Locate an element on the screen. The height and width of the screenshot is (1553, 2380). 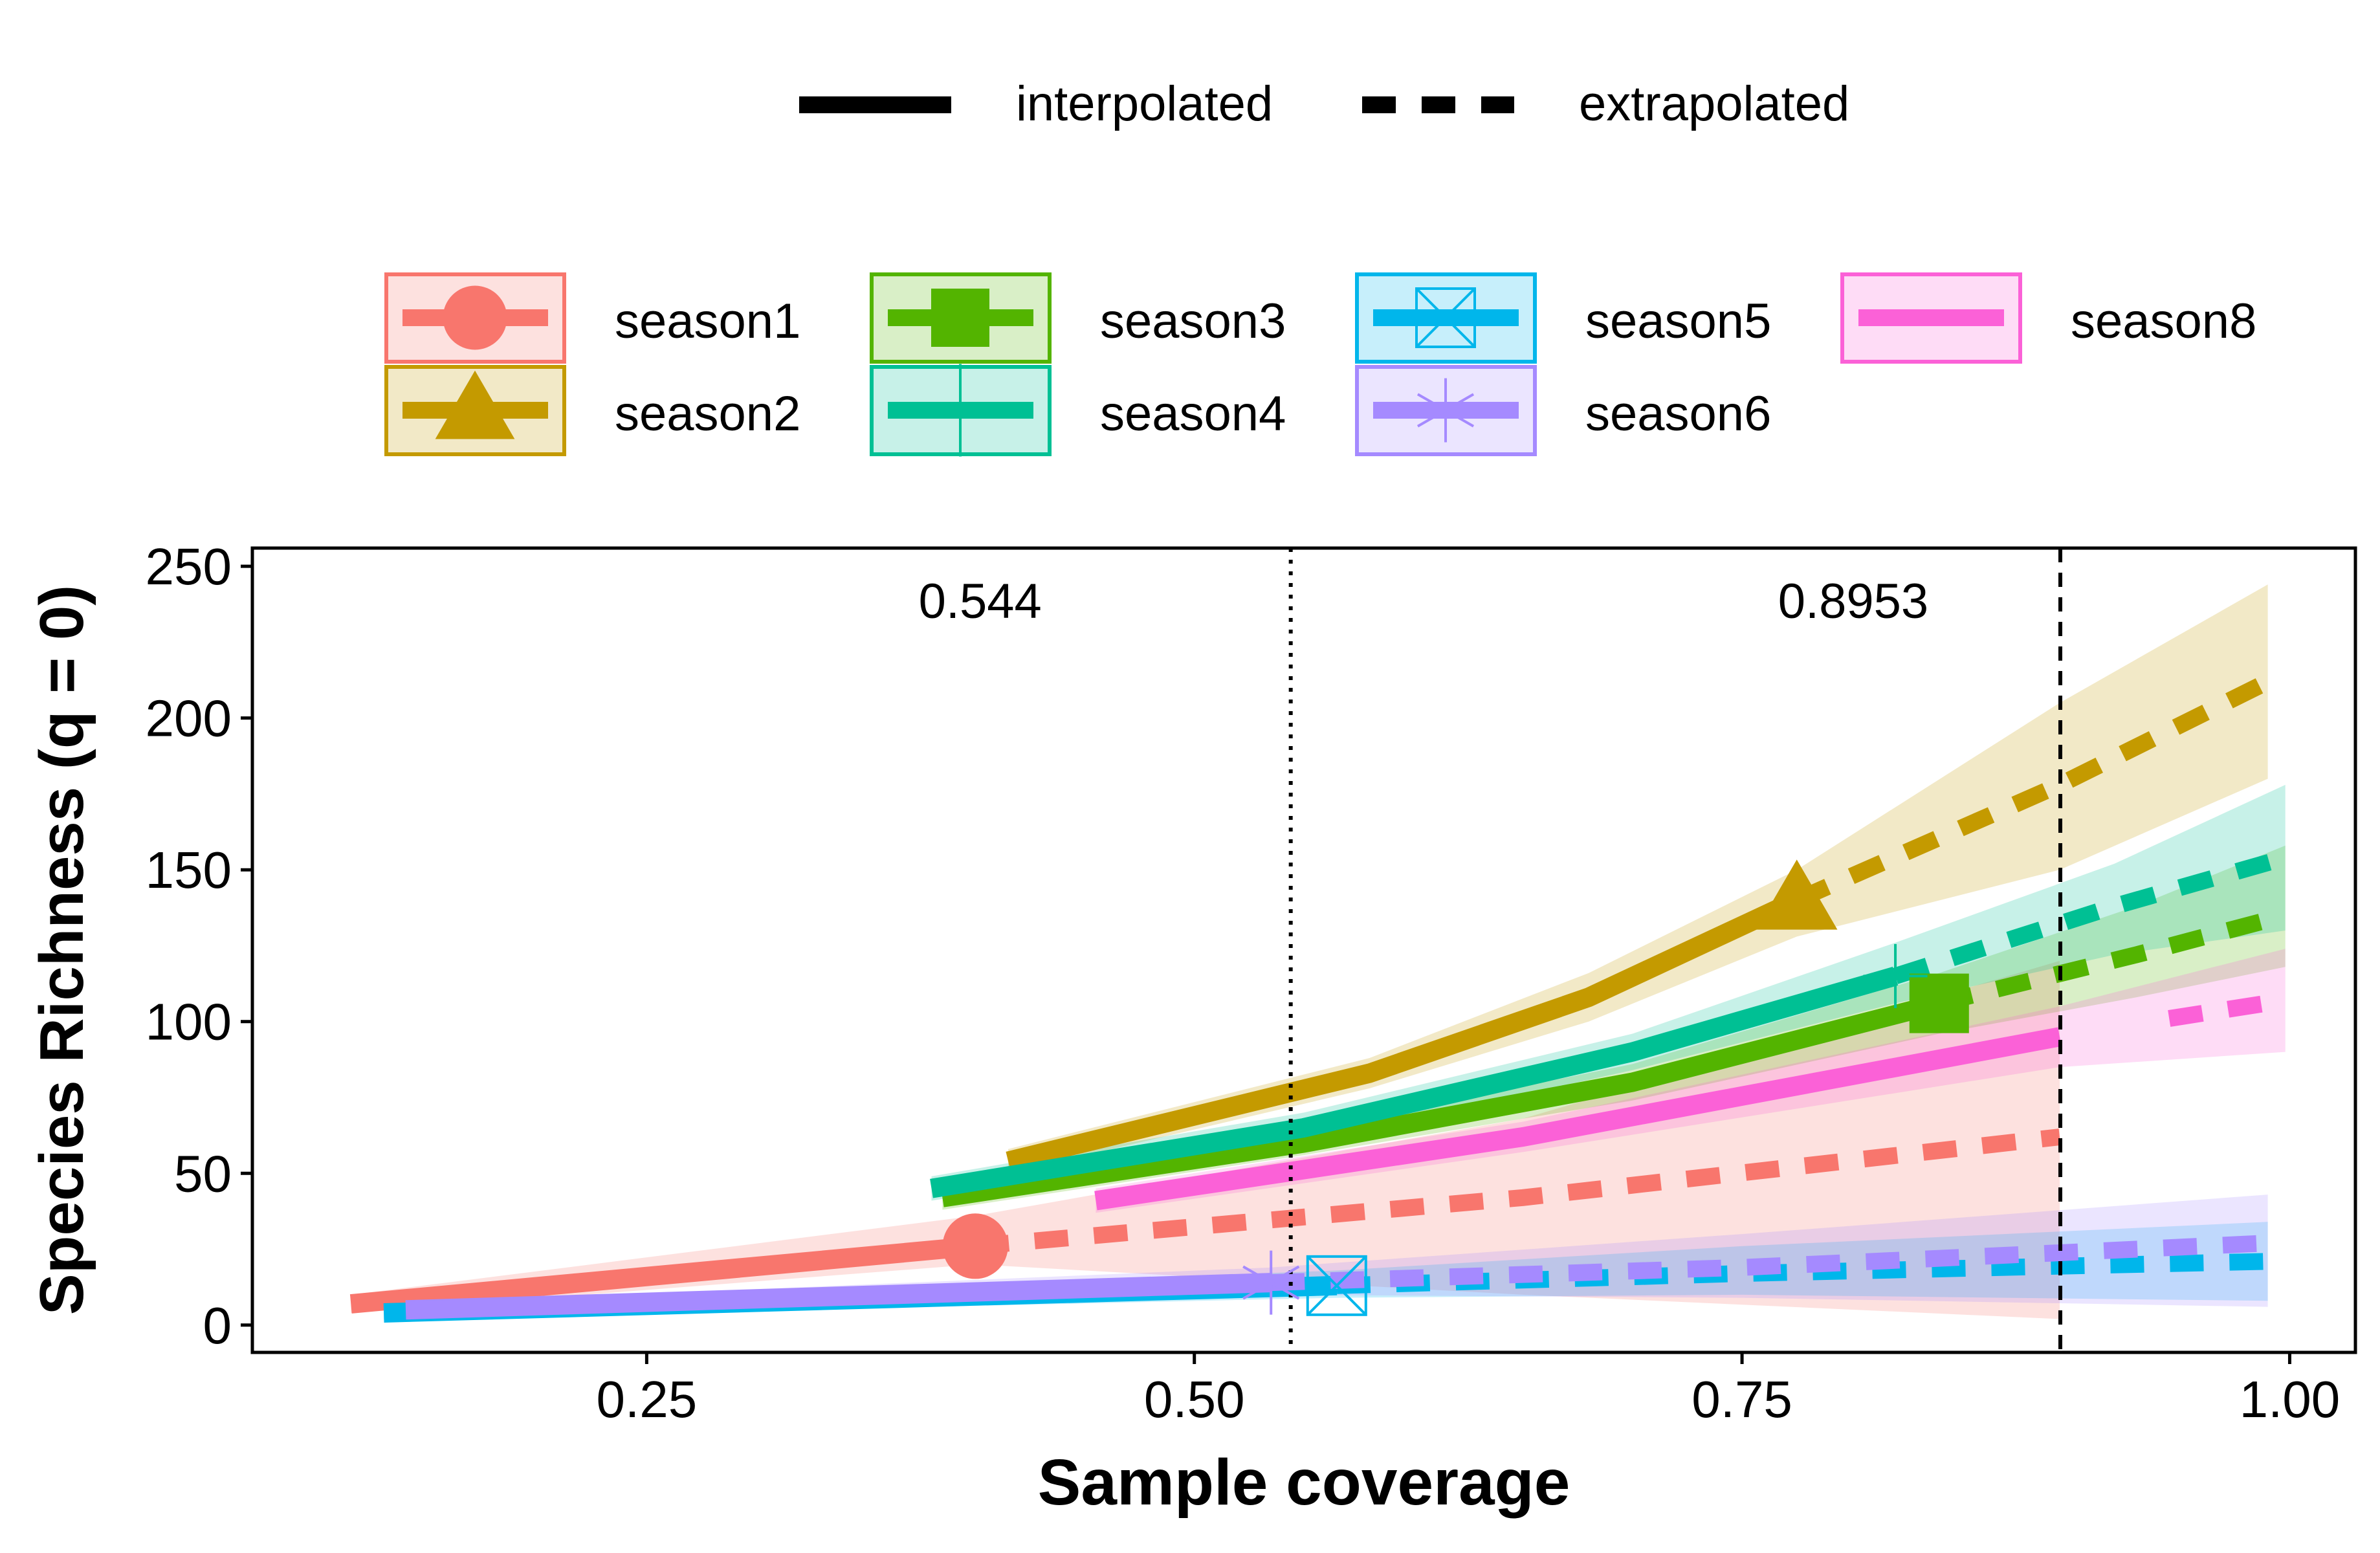
legend-season6-marker is located at coordinates (1445, 410).